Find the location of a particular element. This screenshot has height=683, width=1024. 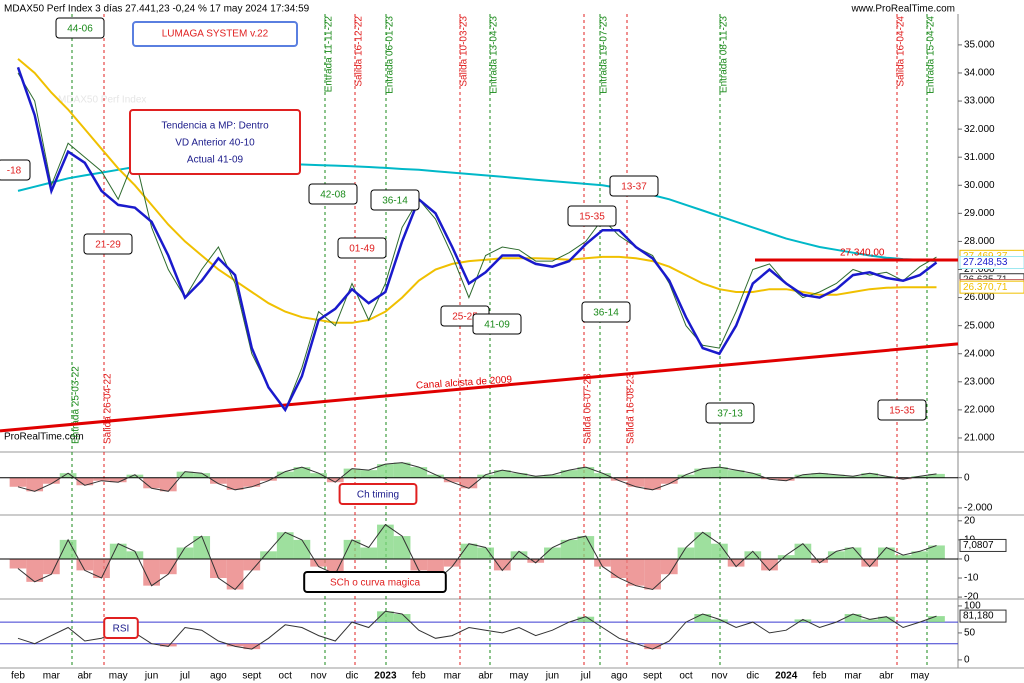

level-label: 27.340,00 is located at coordinates (862, 253).